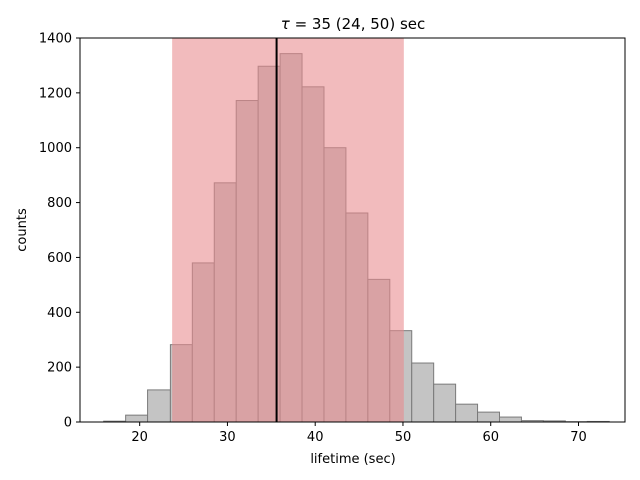  I want to click on y-tick-label: 1200, so click(55, 93).